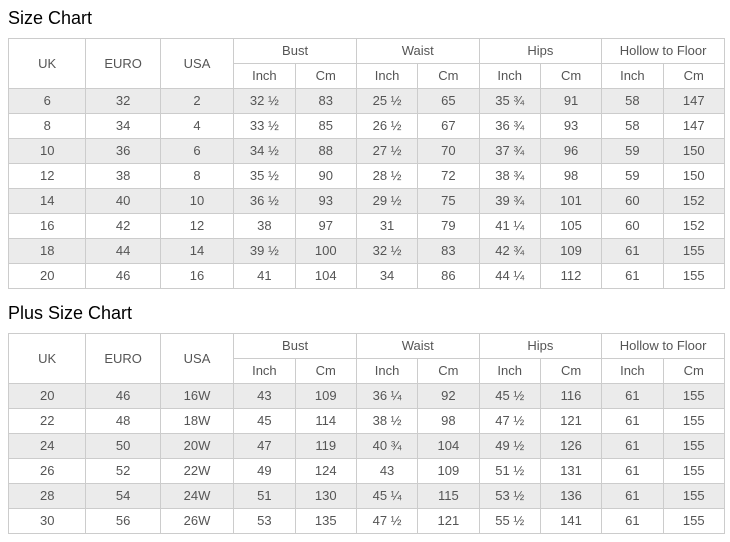 The height and width of the screenshot is (542, 730). Describe the element at coordinates (571, 276) in the screenshot. I see `table-cell: 112` at that location.